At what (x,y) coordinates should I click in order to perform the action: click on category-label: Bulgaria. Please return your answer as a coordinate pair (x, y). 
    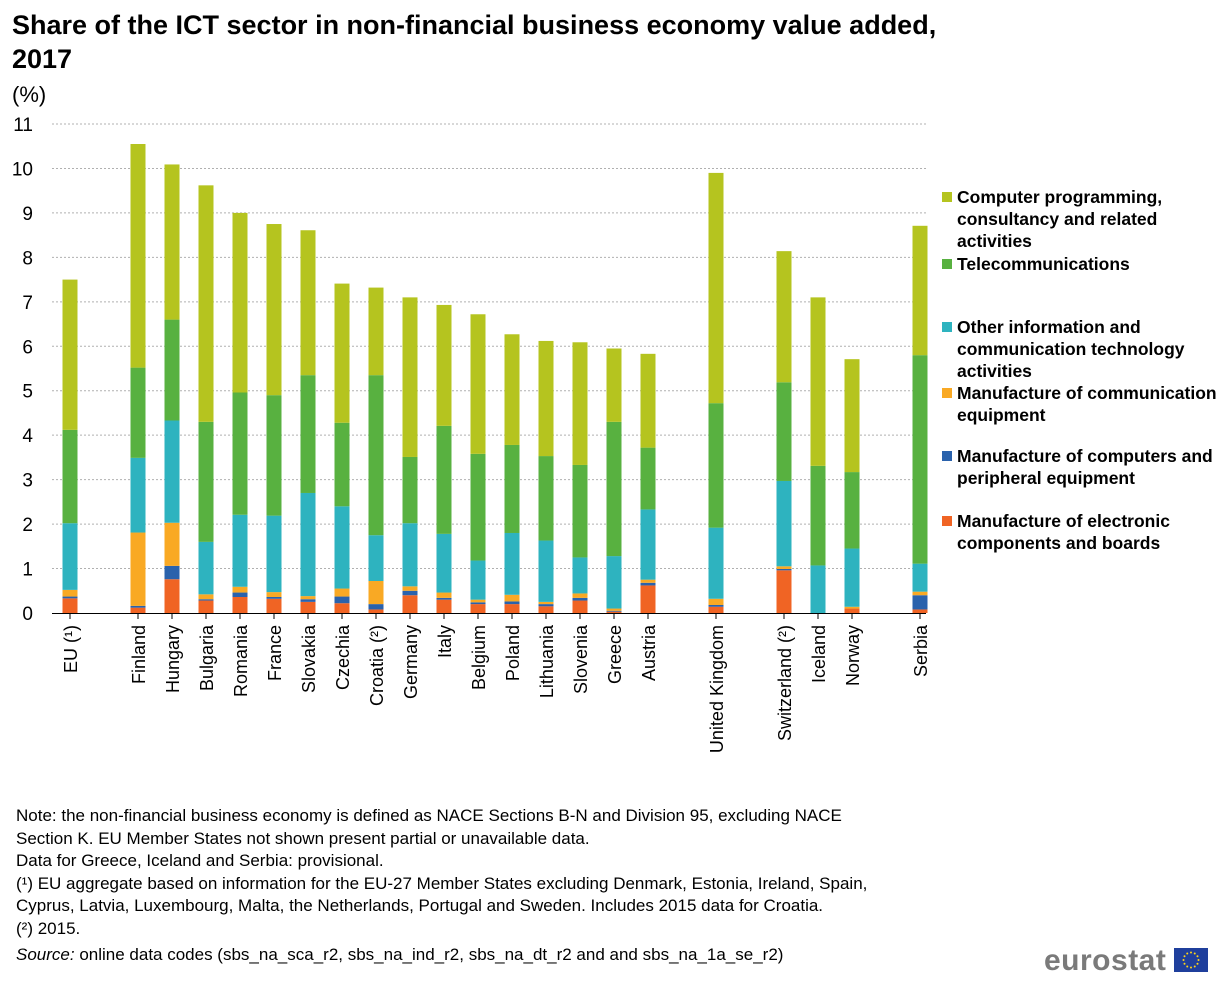
    Looking at the image, I should click on (207, 657).